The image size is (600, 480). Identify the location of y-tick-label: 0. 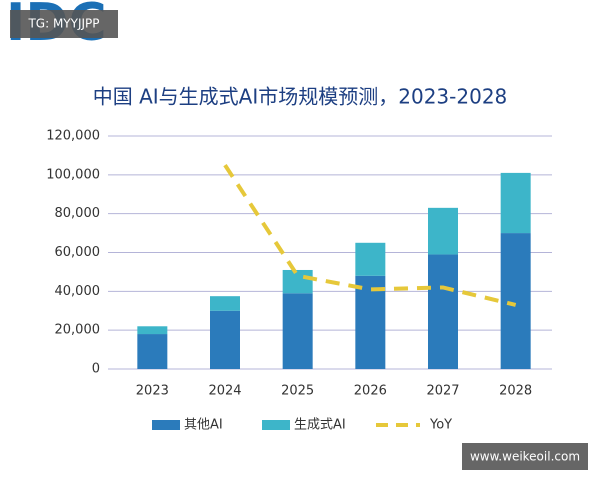
(96, 369).